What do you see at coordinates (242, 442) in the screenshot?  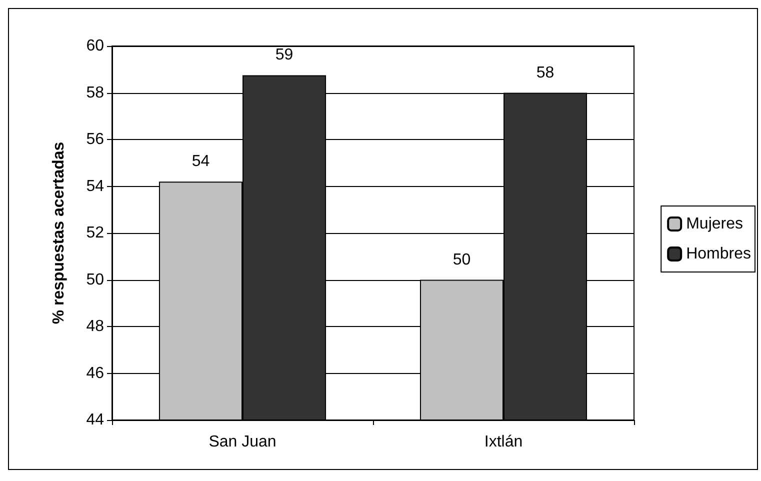 I see `x-tick-label: San Juan` at bounding box center [242, 442].